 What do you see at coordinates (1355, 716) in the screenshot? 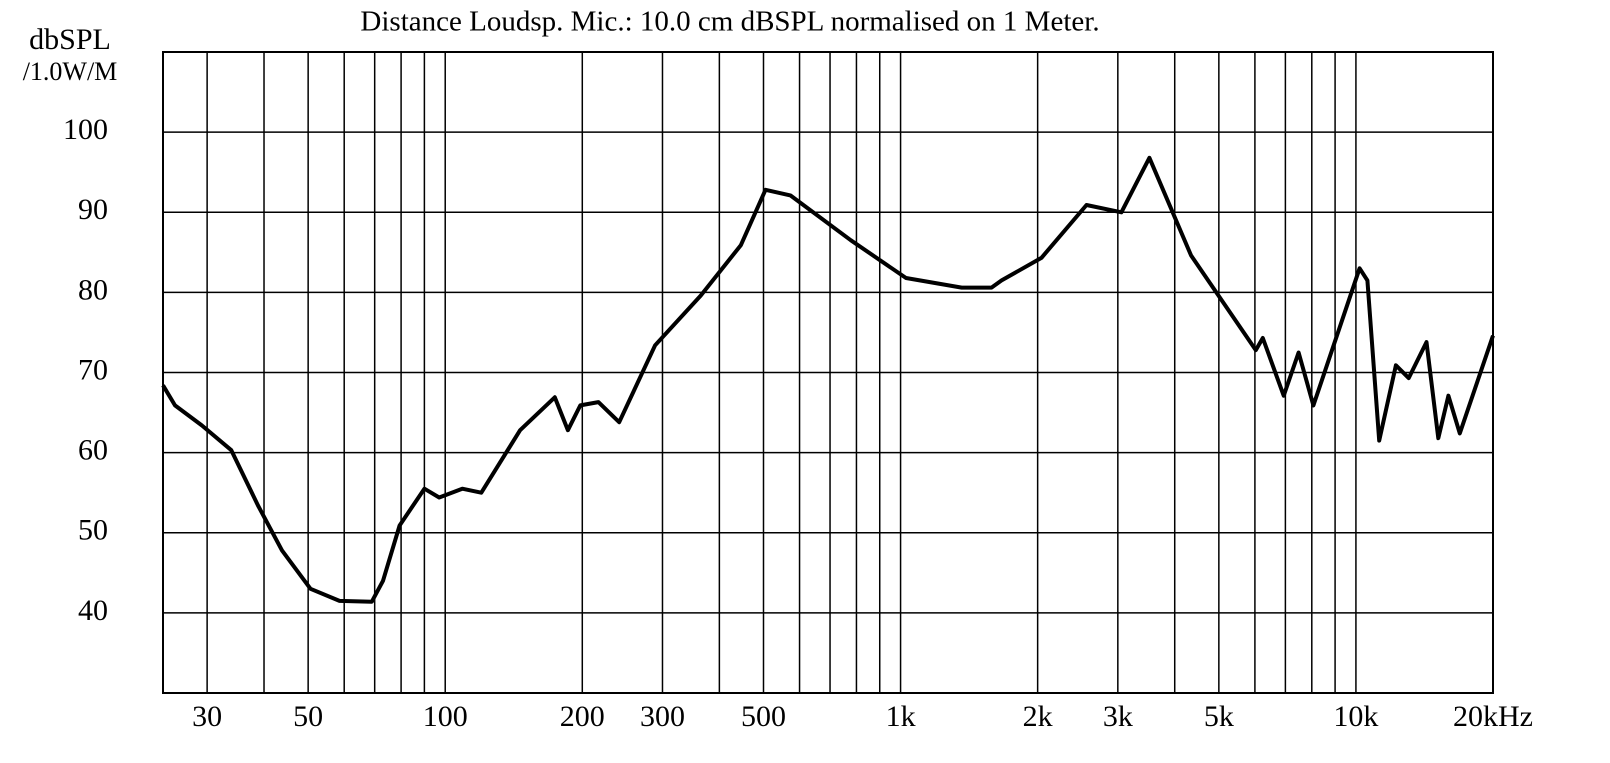
I see `x-tick-label: 10k` at bounding box center [1355, 716].